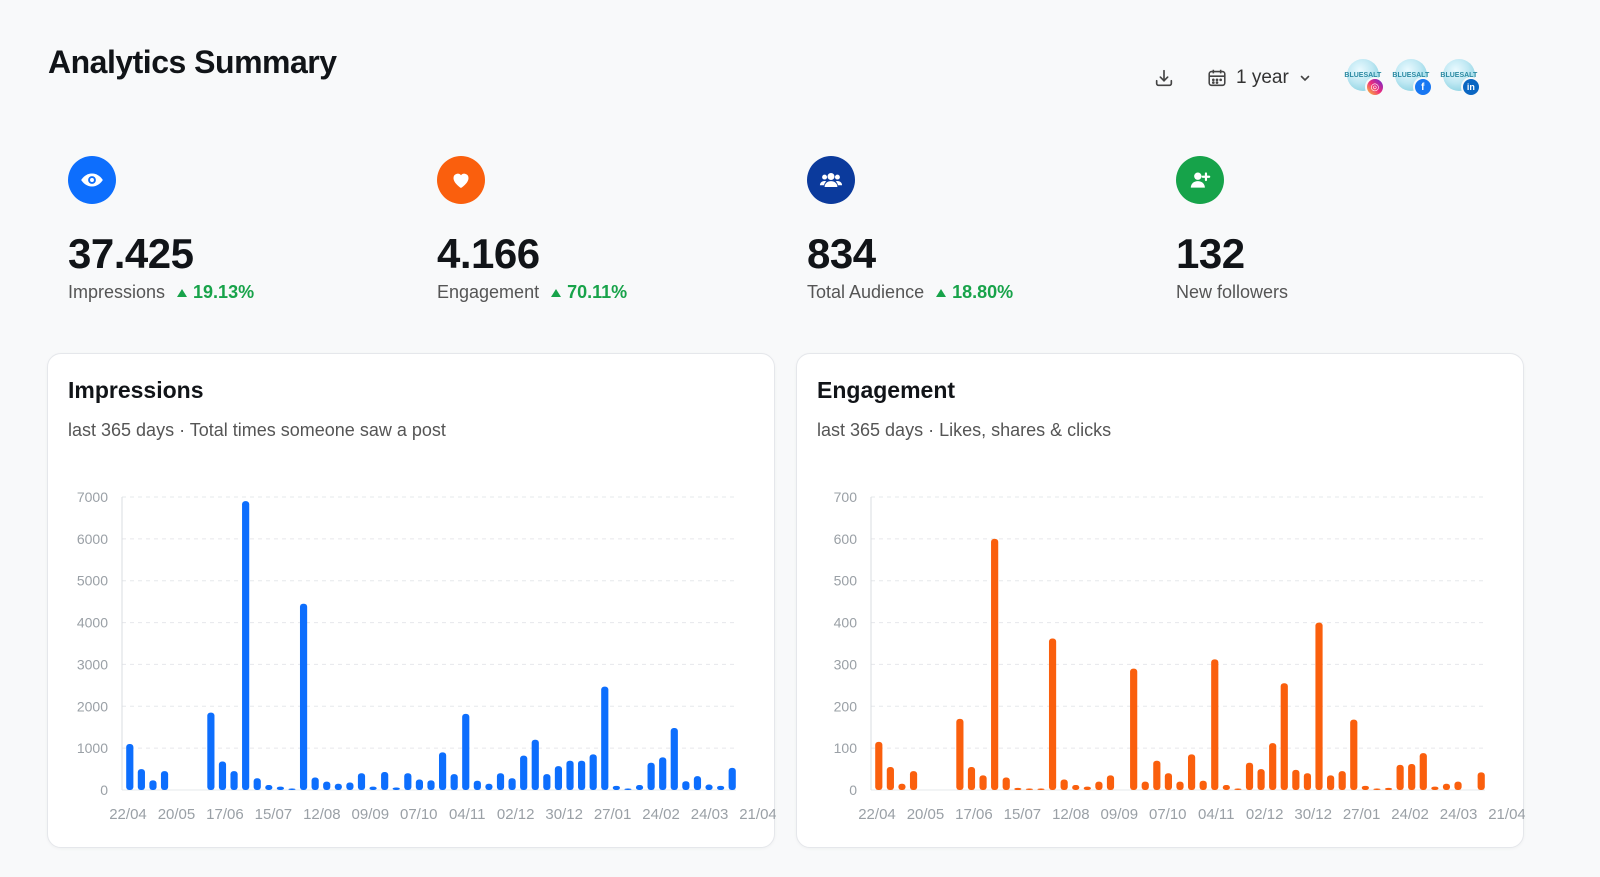  Describe the element at coordinates (1460, 78) in the screenshot. I see `account-linkedin: BLUESALT in` at that location.